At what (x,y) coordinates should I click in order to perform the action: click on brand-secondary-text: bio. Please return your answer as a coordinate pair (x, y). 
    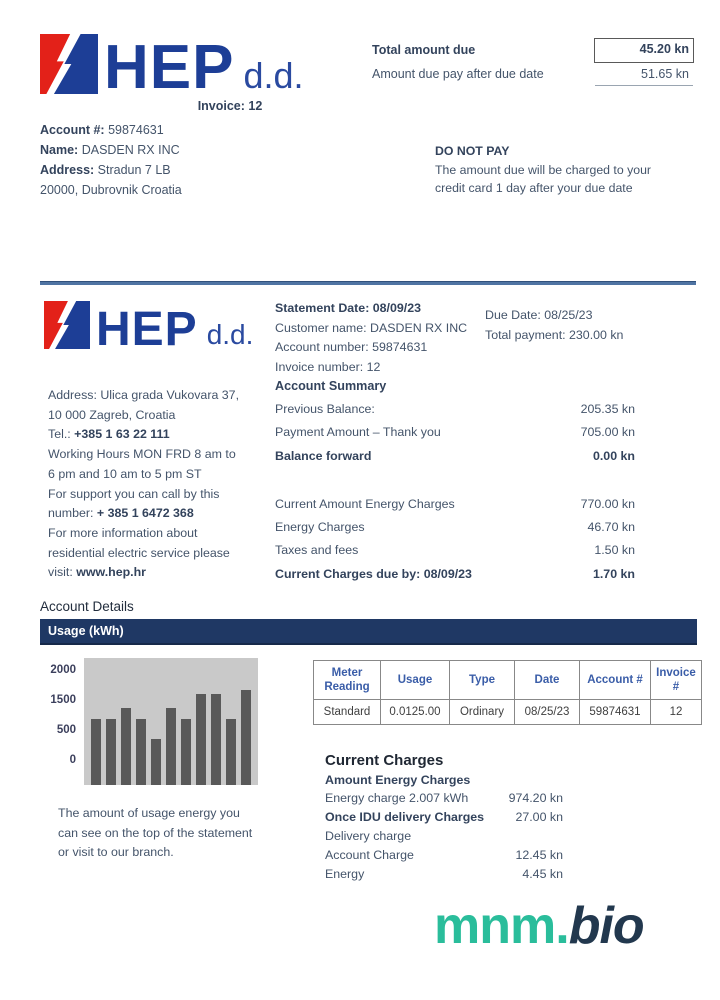
    Looking at the image, I should click on (606, 926).